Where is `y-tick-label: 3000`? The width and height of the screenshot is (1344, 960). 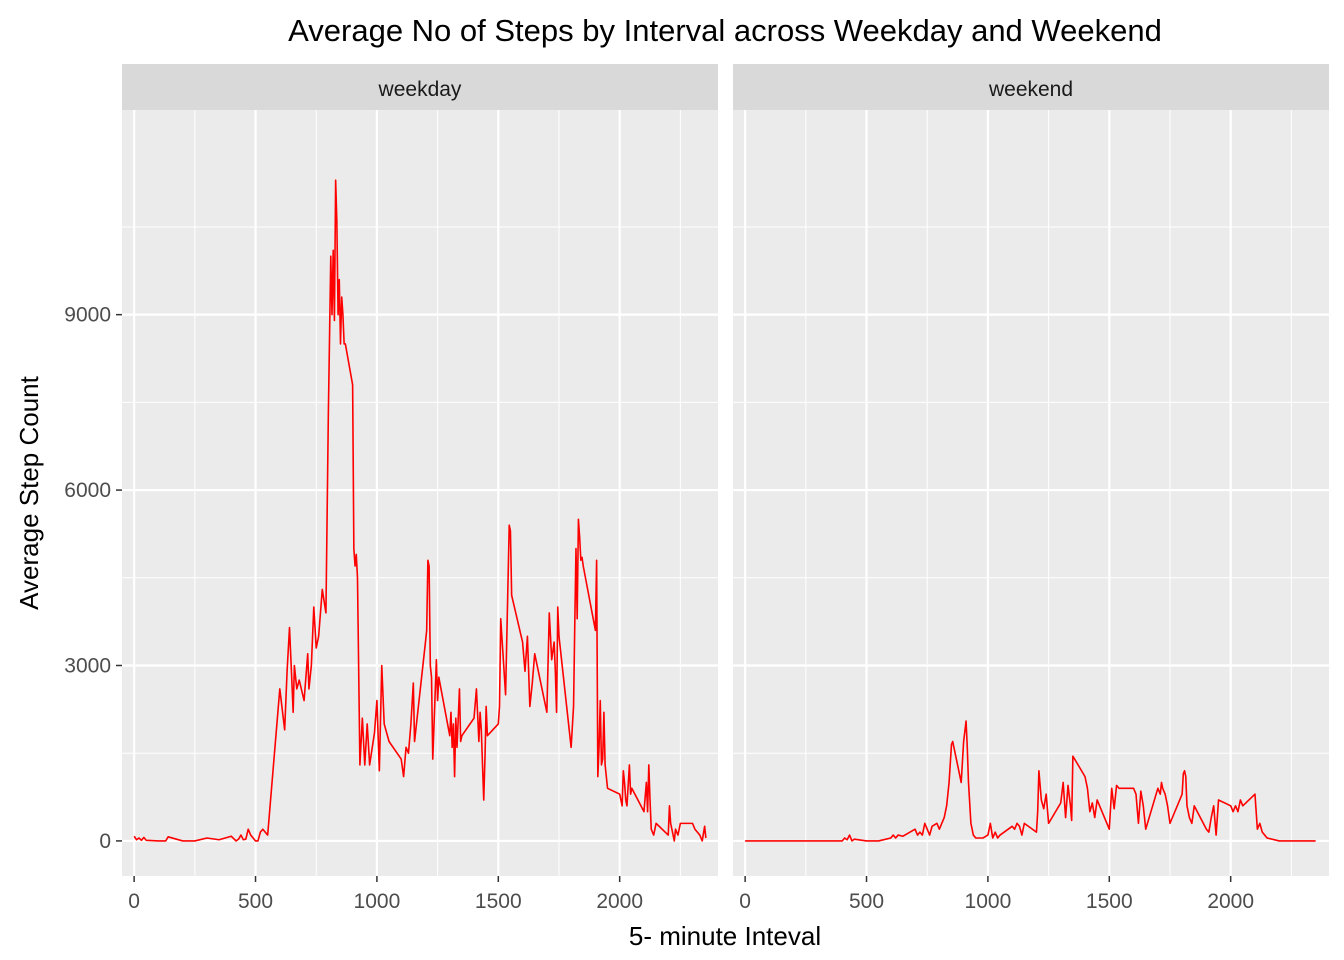
y-tick-label: 3000 is located at coordinates (87, 665).